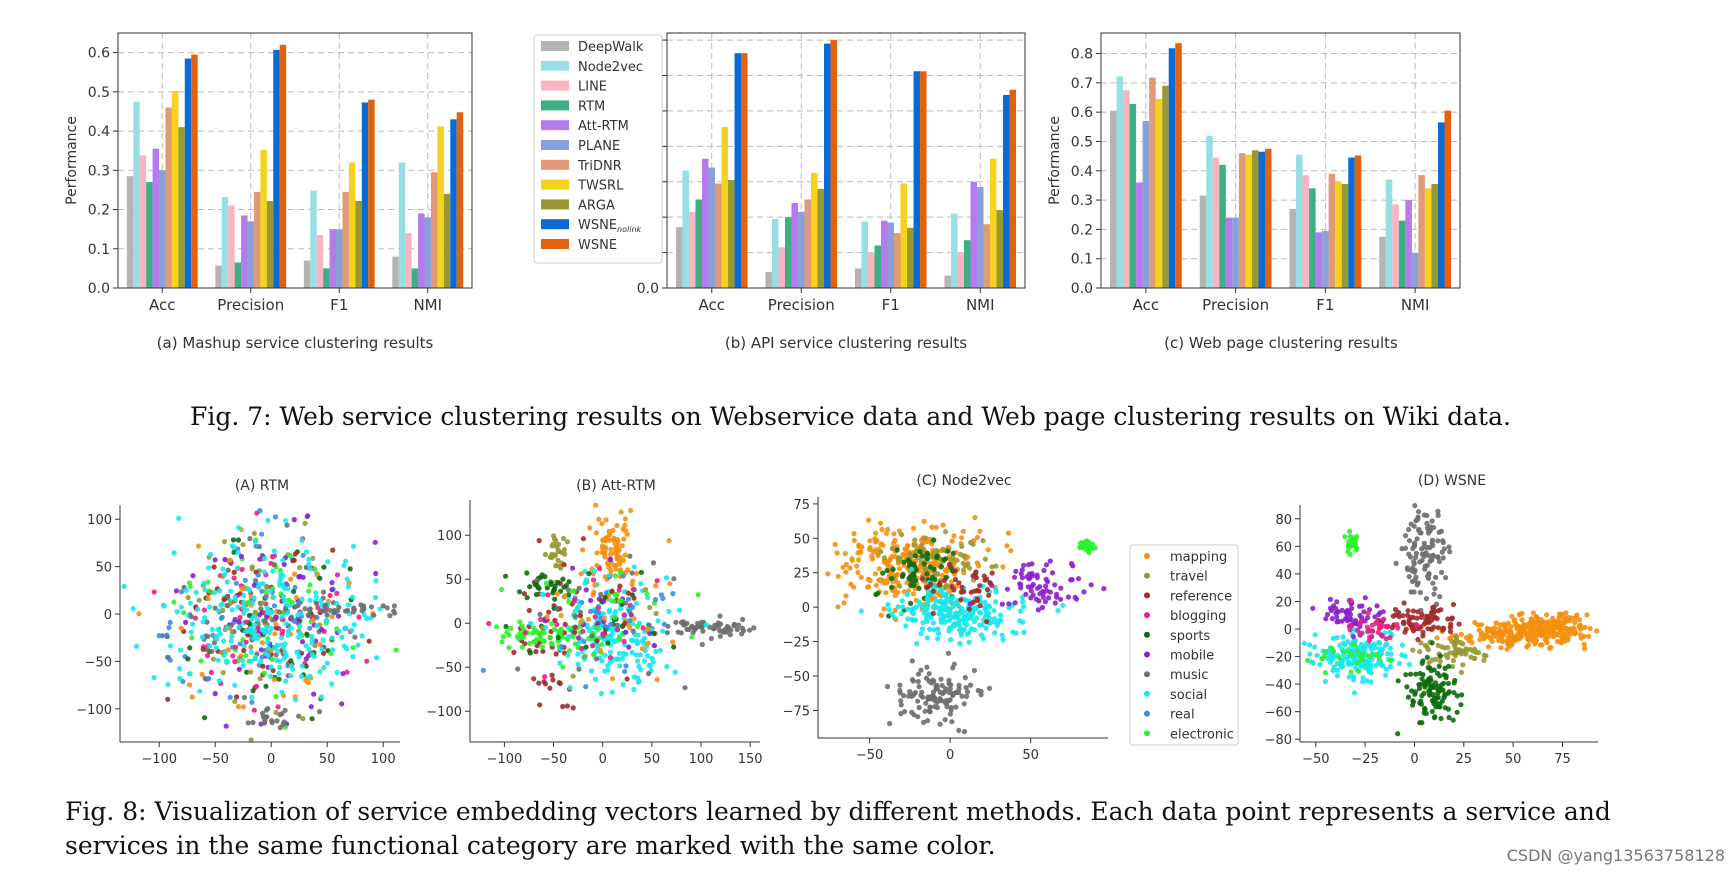  What do you see at coordinates (801, 539) in the screenshot?
I see `y-tick-label: 50` at bounding box center [801, 539].